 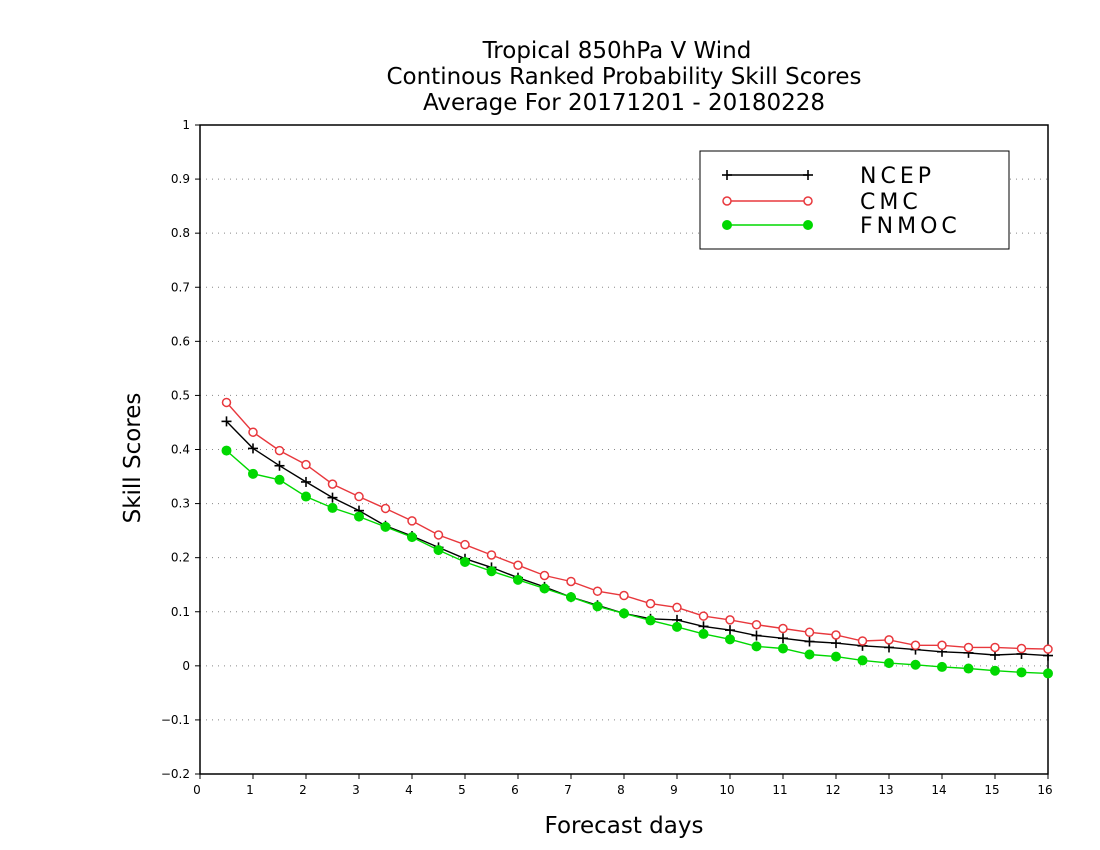 I want to click on x-tick-label: 7, so click(x=568, y=790).